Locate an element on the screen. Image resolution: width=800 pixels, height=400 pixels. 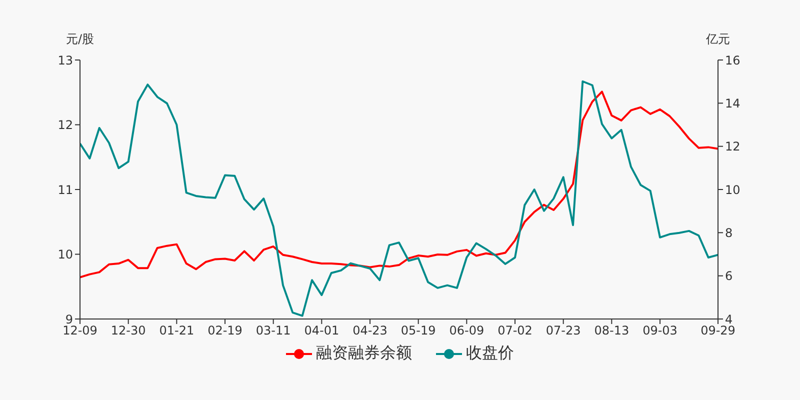
y-tick-label: 13 is located at coordinates (65, 60).